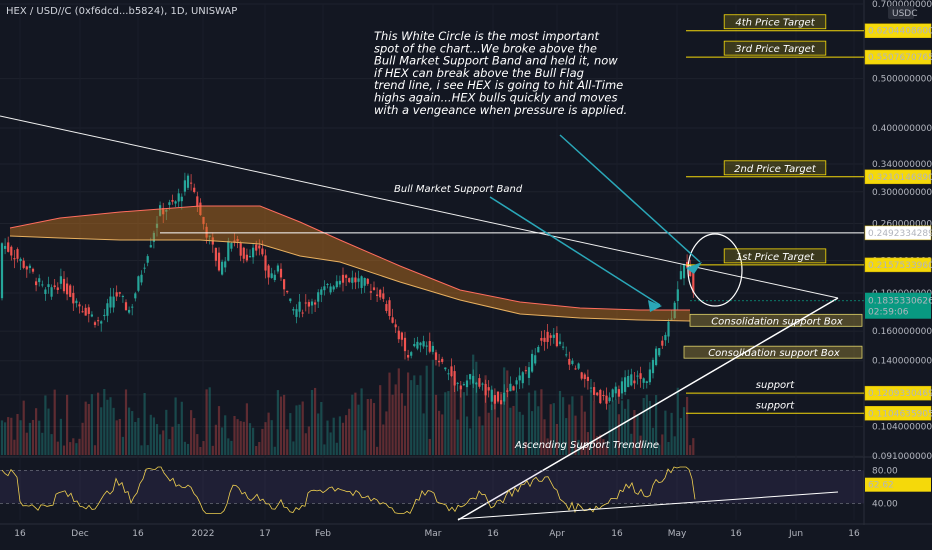 The image size is (932, 550). I want to click on consolidation-support-box-label: Consolidation support Box, so click(777, 321).